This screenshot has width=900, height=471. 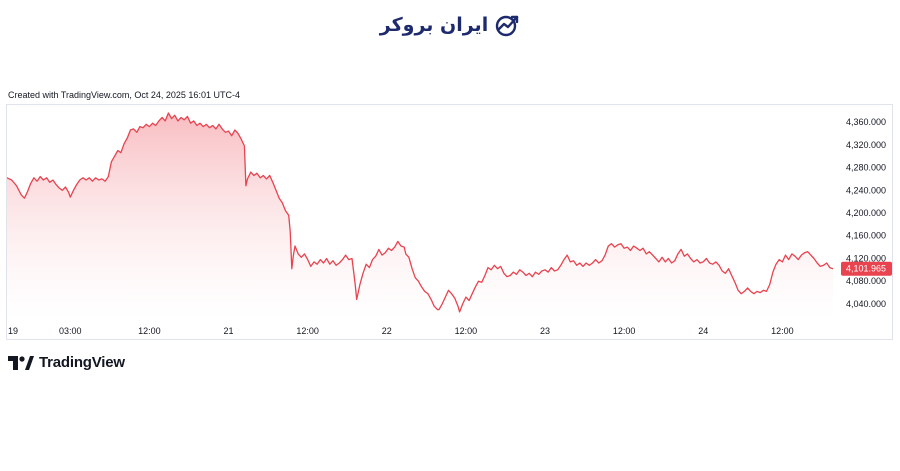 What do you see at coordinates (866, 304) in the screenshot?
I see `y-tick-label: 4,040.000` at bounding box center [866, 304].